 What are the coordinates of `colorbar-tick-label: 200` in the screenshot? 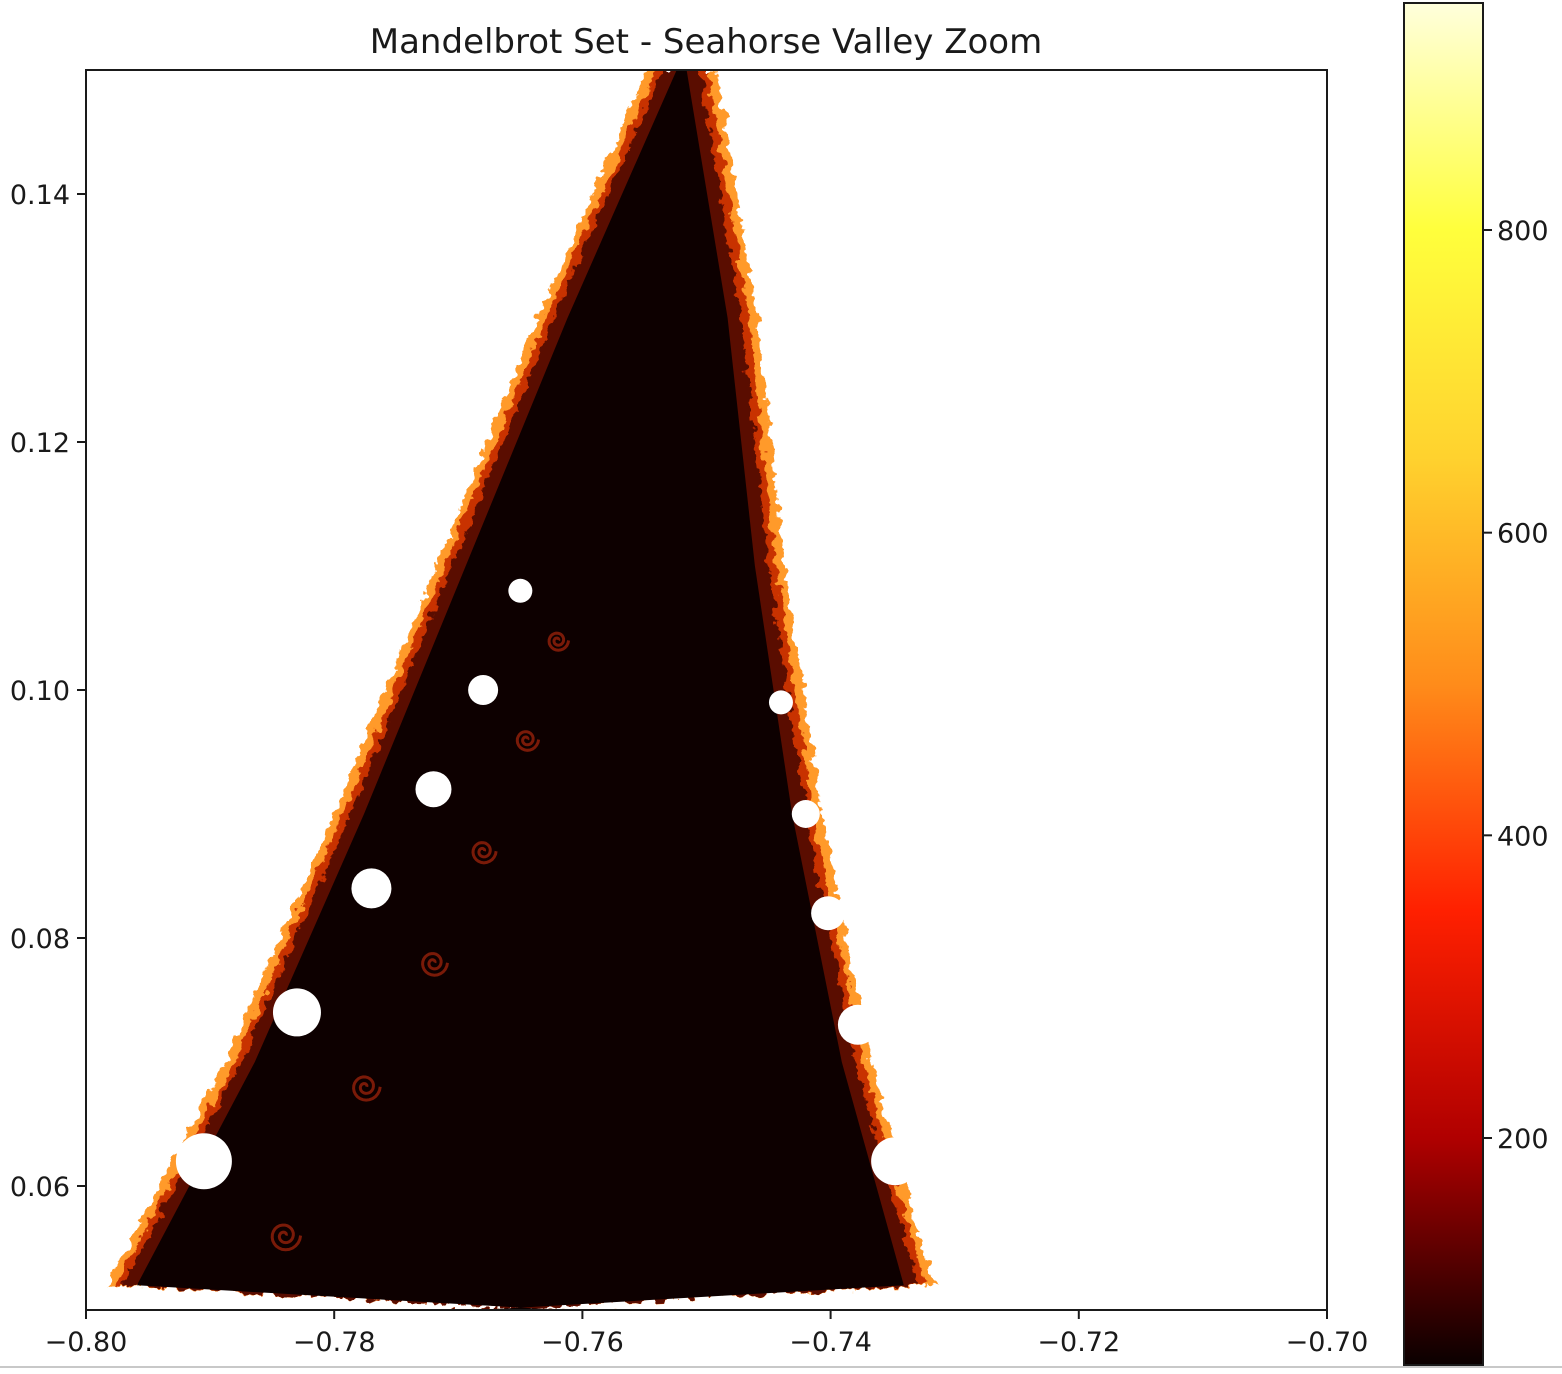 It's located at (1523, 1139).